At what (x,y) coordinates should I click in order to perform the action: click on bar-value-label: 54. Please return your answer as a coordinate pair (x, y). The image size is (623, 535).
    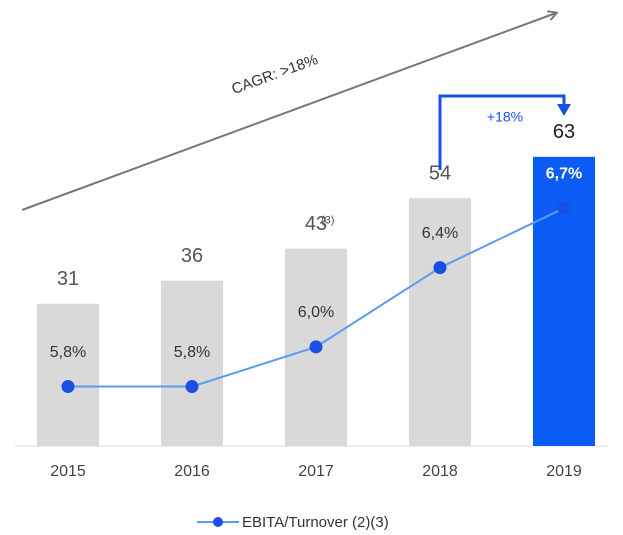
    Looking at the image, I should click on (440, 173).